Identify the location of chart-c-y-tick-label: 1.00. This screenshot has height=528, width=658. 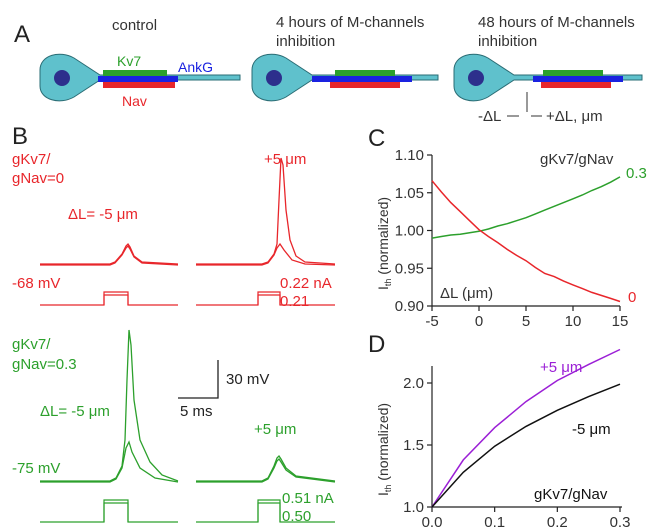
(409, 231).